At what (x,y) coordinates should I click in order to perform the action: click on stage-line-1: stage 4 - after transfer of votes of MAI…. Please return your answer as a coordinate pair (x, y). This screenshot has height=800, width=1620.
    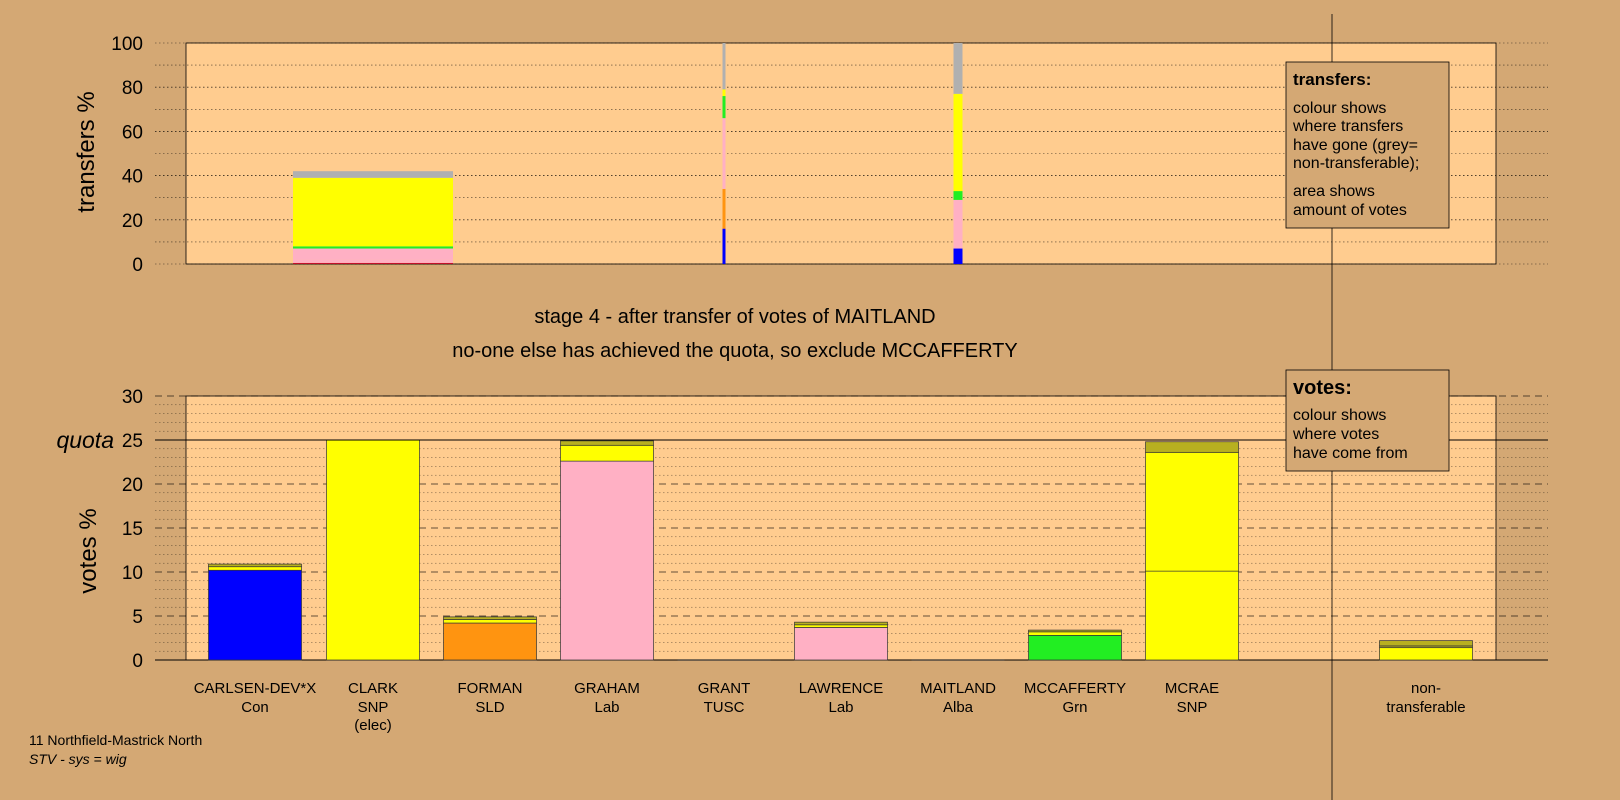
    Looking at the image, I should click on (734, 317).